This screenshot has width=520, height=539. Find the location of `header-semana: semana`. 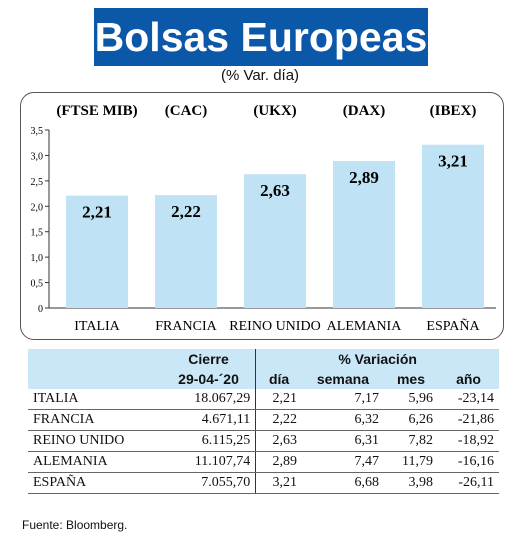

header-semana: semana is located at coordinates (342, 379).